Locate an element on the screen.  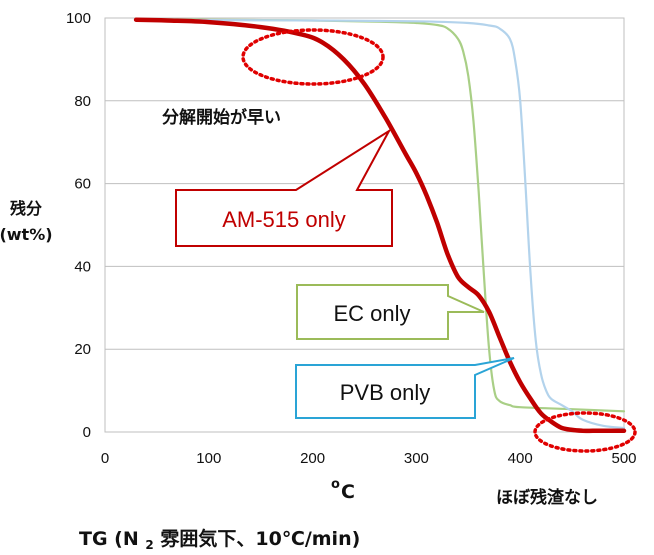
y-axis-label-line2: (wt%) is located at coordinates (26, 234).